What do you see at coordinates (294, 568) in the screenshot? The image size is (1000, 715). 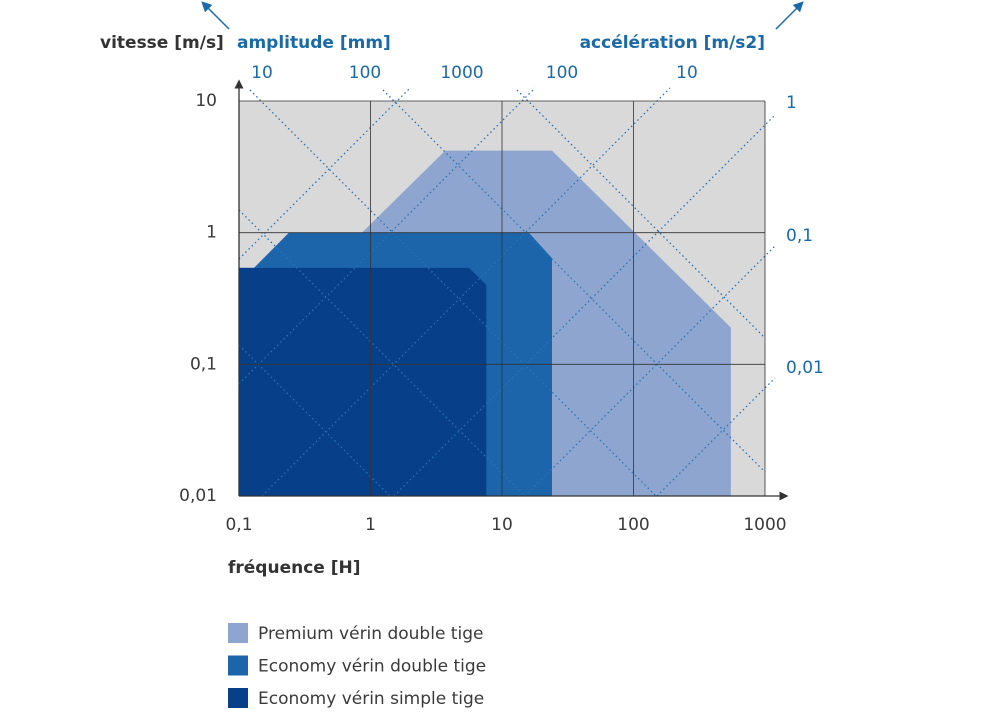 I see `x-axis-title: fréquence [H]` at bounding box center [294, 568].